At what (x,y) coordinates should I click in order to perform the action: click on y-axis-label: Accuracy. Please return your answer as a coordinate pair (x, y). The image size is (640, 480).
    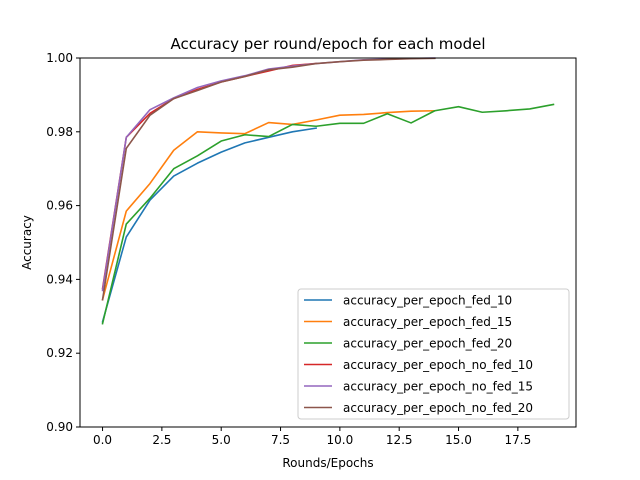
    Looking at the image, I should click on (27, 242).